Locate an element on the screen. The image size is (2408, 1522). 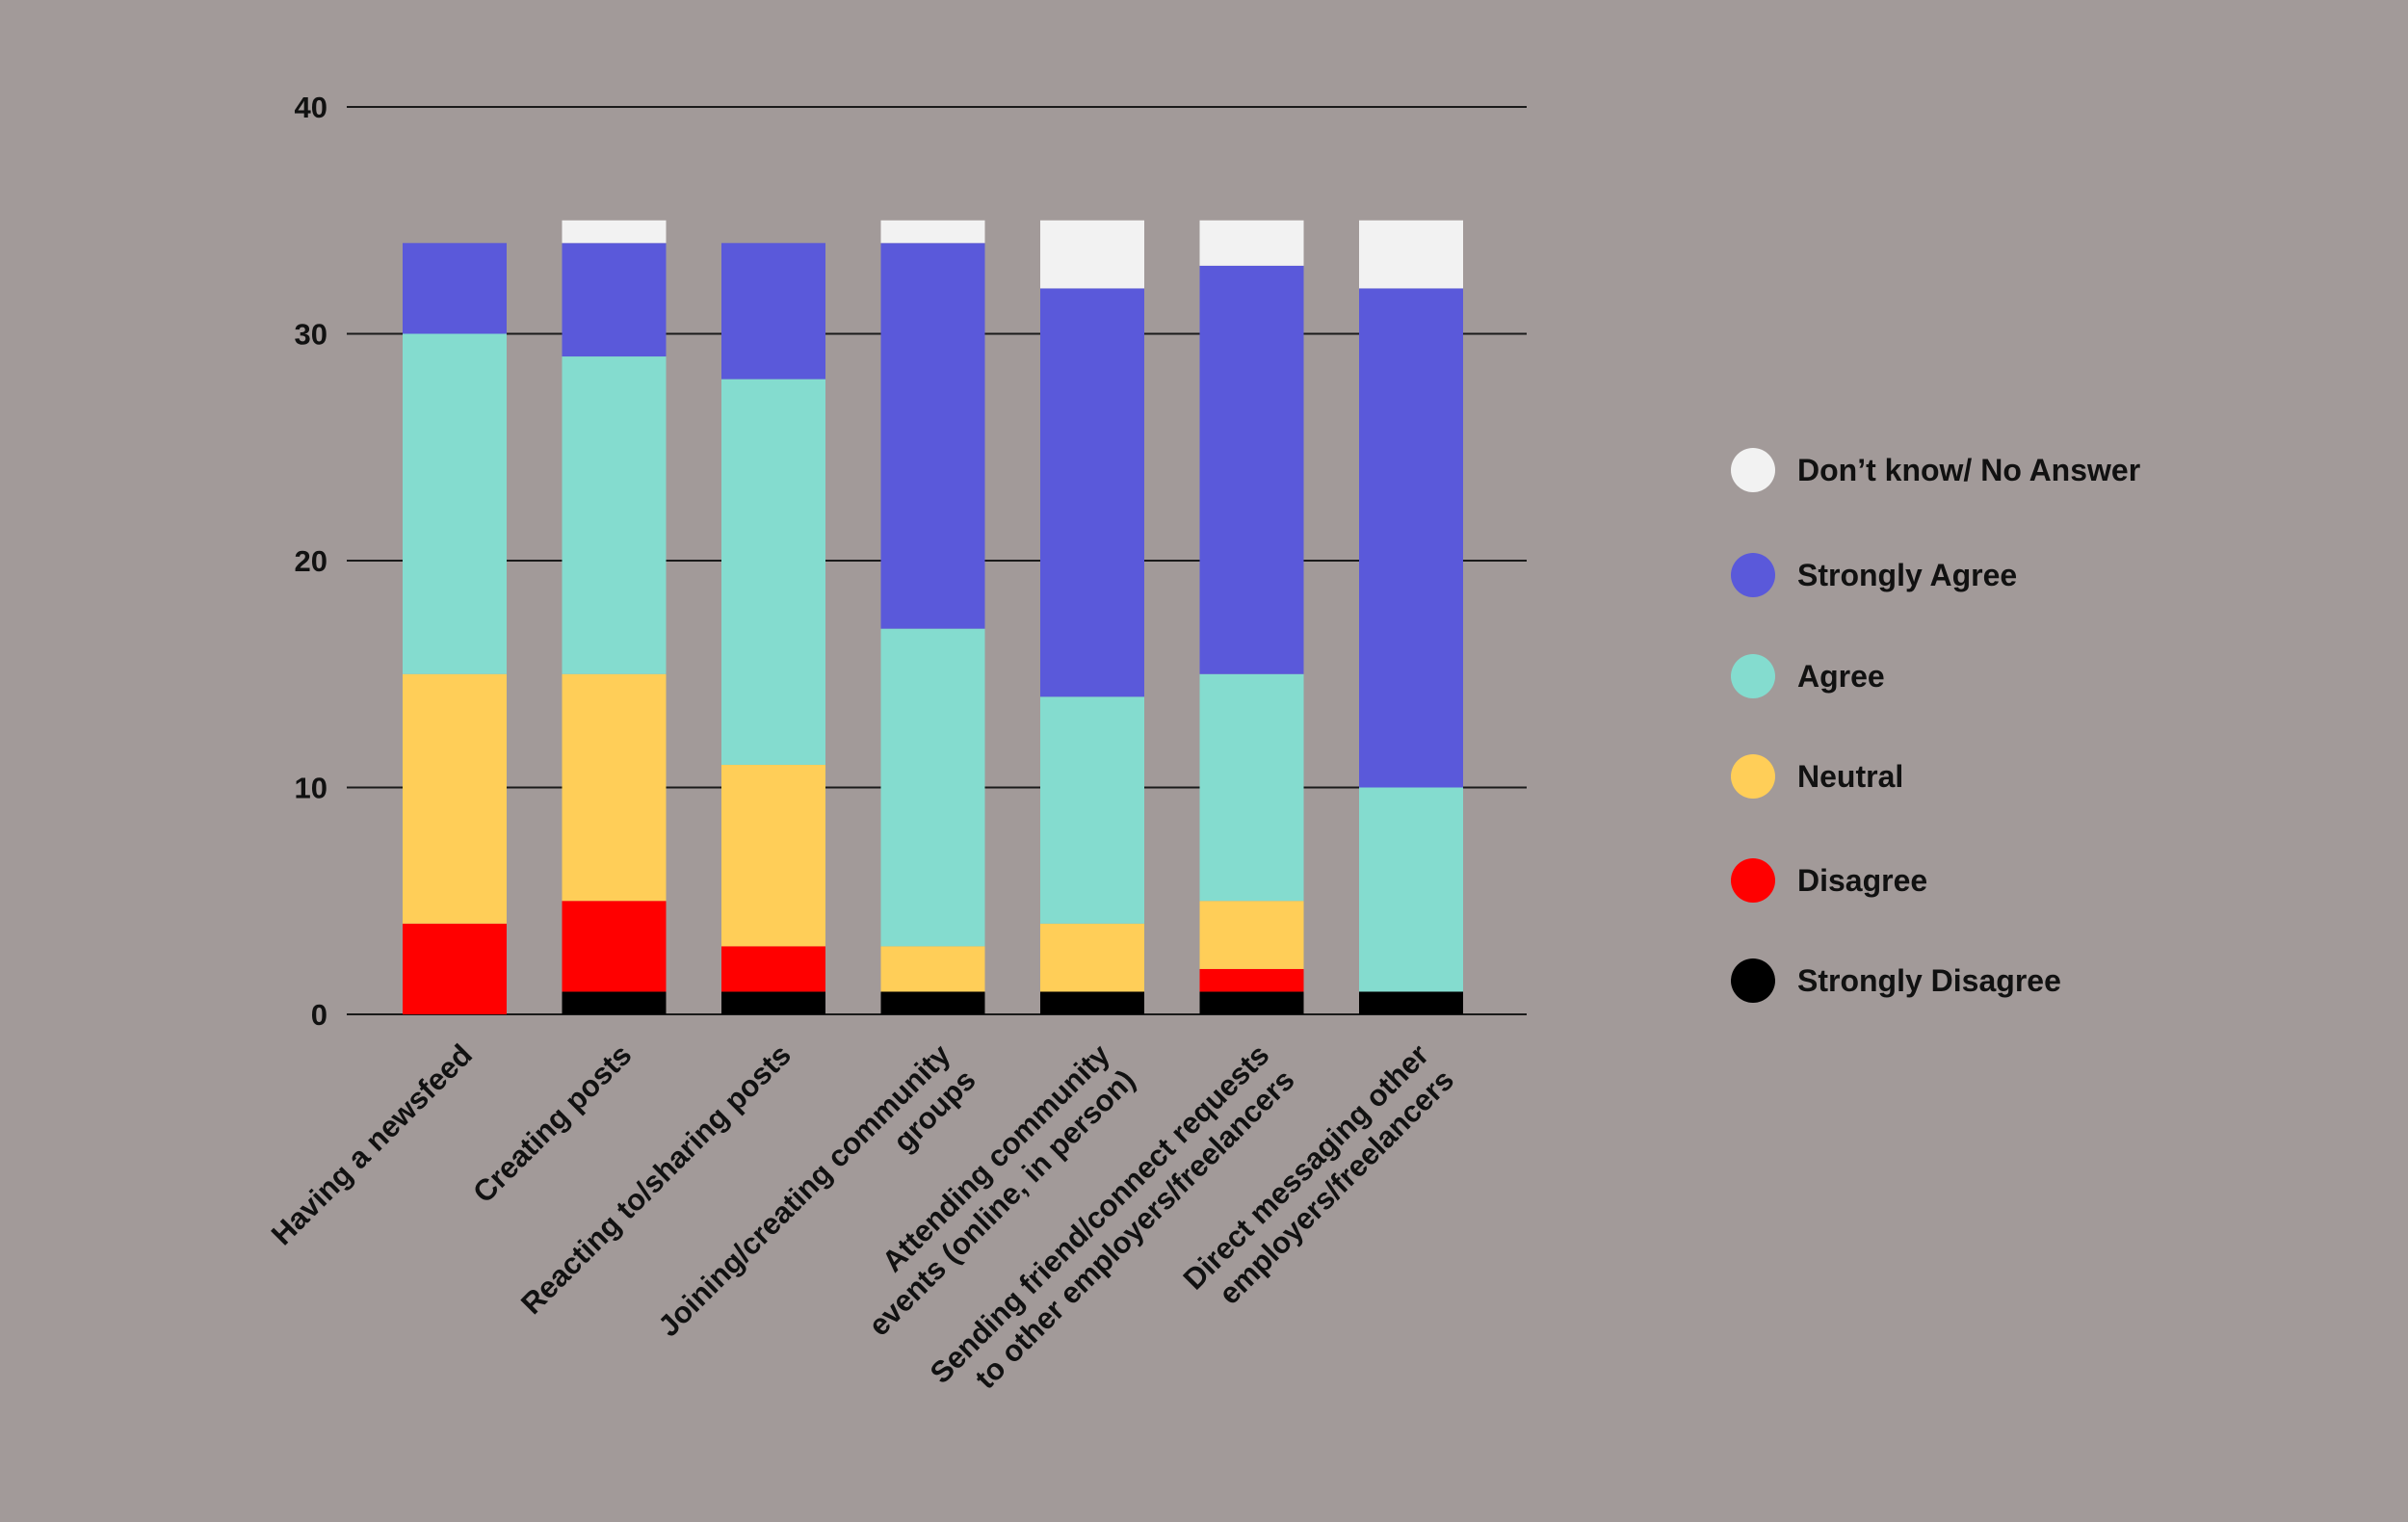
legend-label: Strongly Agree is located at coordinates (1907, 575).